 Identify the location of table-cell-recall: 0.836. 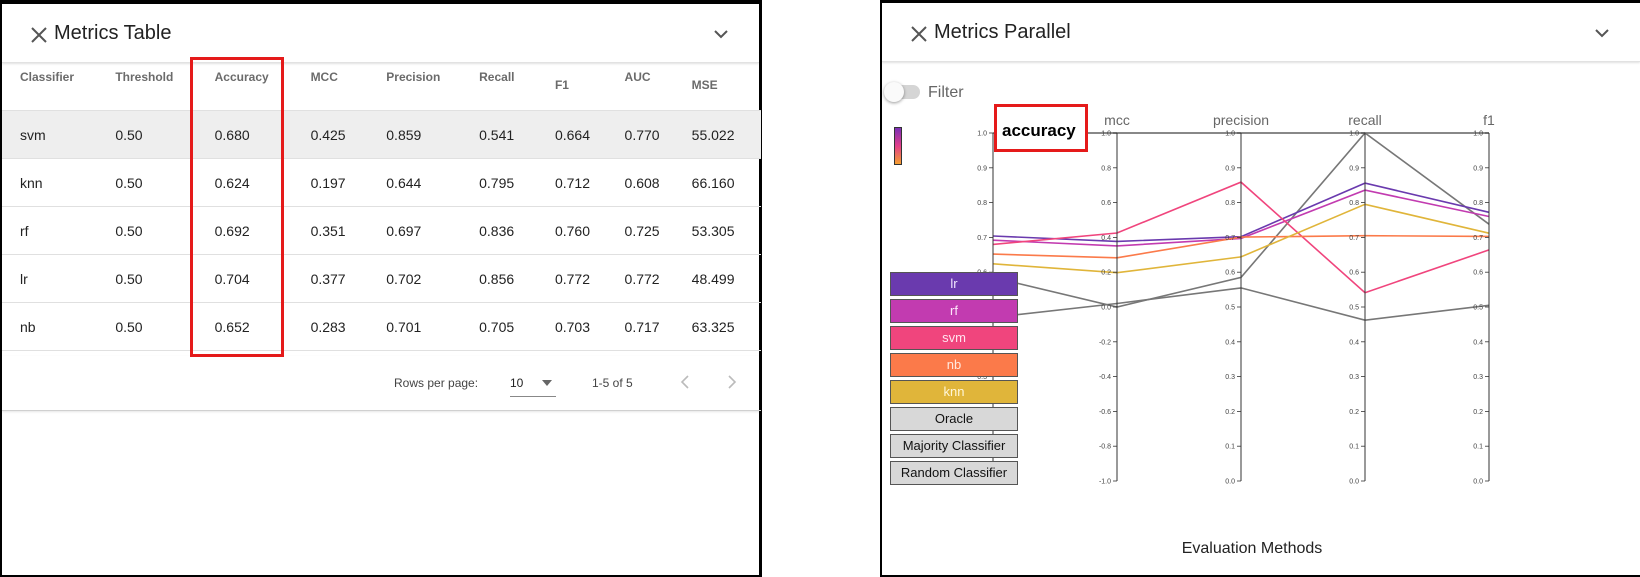
(499, 230).